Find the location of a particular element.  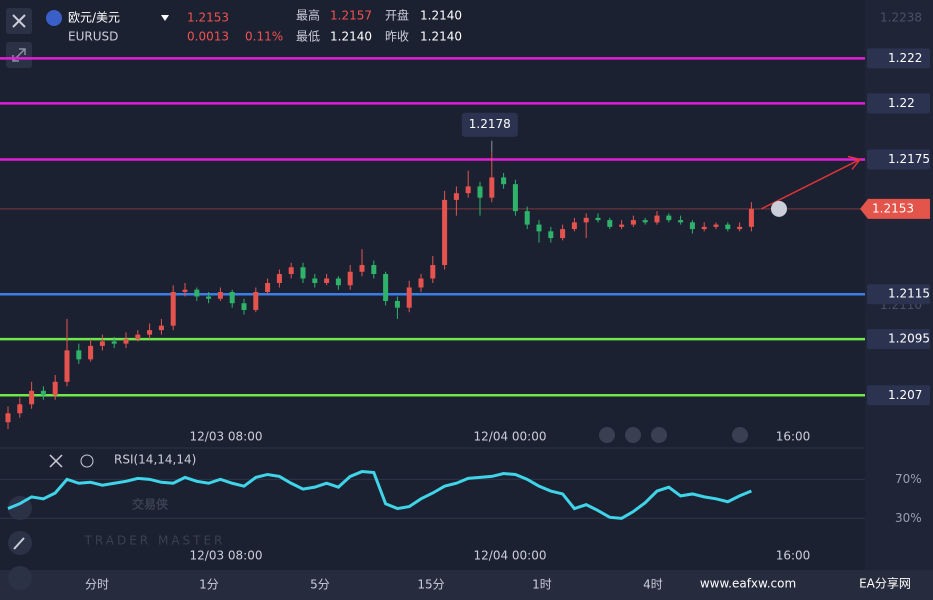

timeframe-bar is located at coordinates (466, 585).